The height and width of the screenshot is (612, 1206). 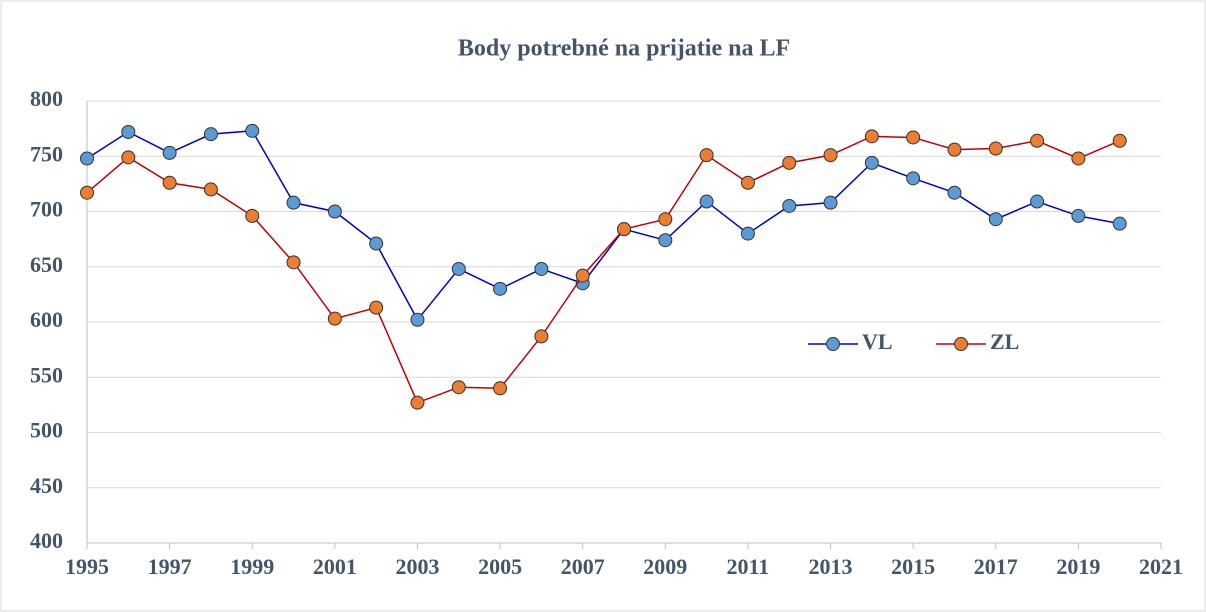 What do you see at coordinates (170, 566) in the screenshot?
I see `x-tick-label: 1997` at bounding box center [170, 566].